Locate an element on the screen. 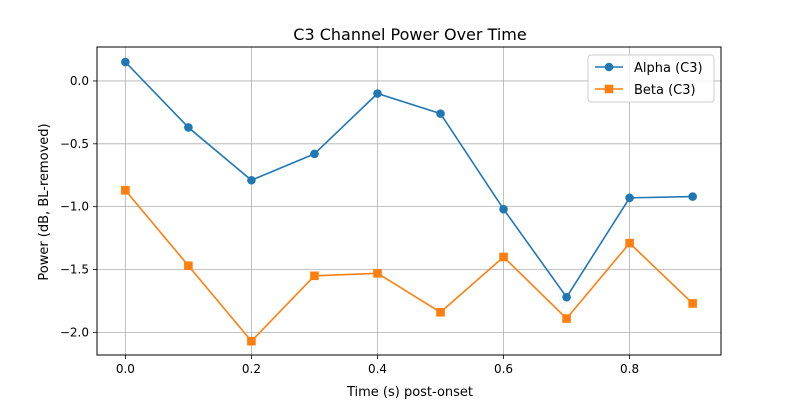 The image size is (800, 400). y-axis-label: Power (dB, BL-removed) is located at coordinates (44, 201).